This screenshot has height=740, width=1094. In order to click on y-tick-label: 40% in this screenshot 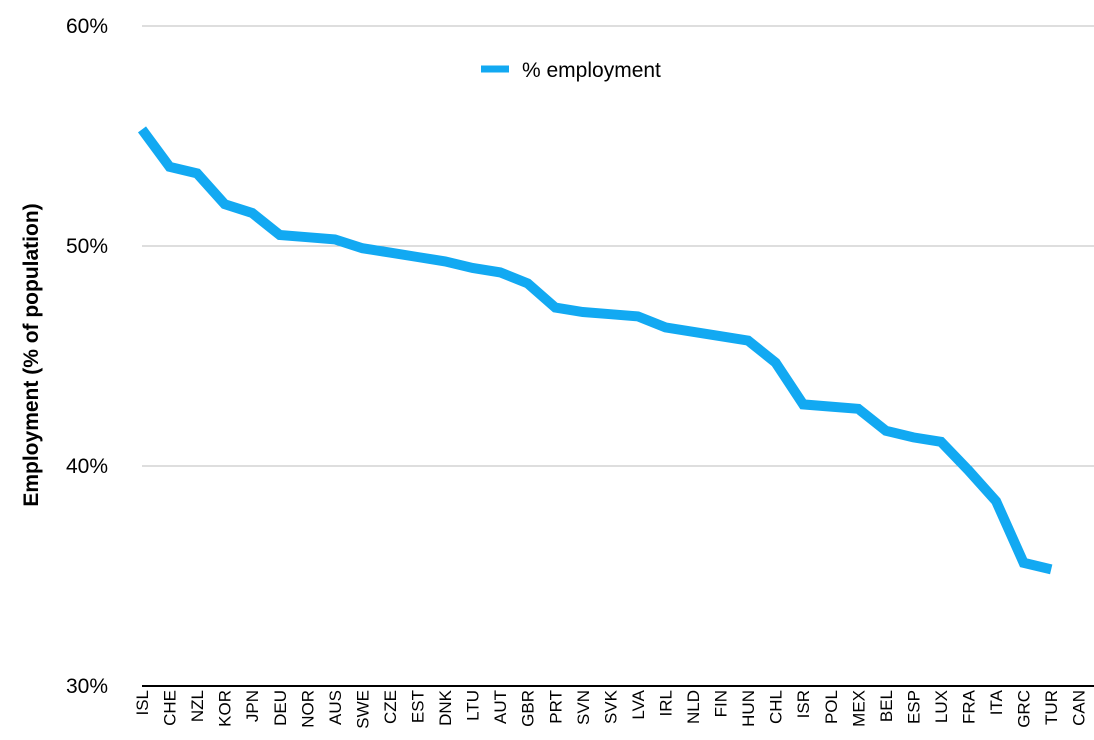, I will do `click(87, 466)`.